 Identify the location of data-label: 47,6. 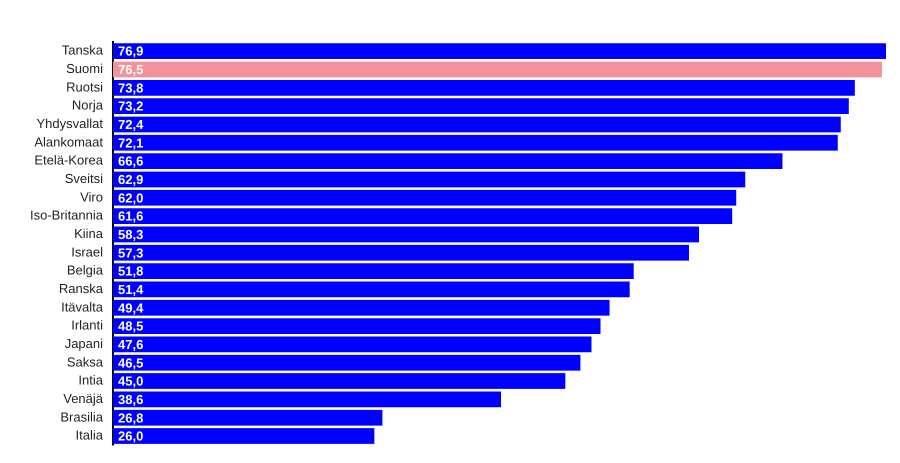
(131, 344).